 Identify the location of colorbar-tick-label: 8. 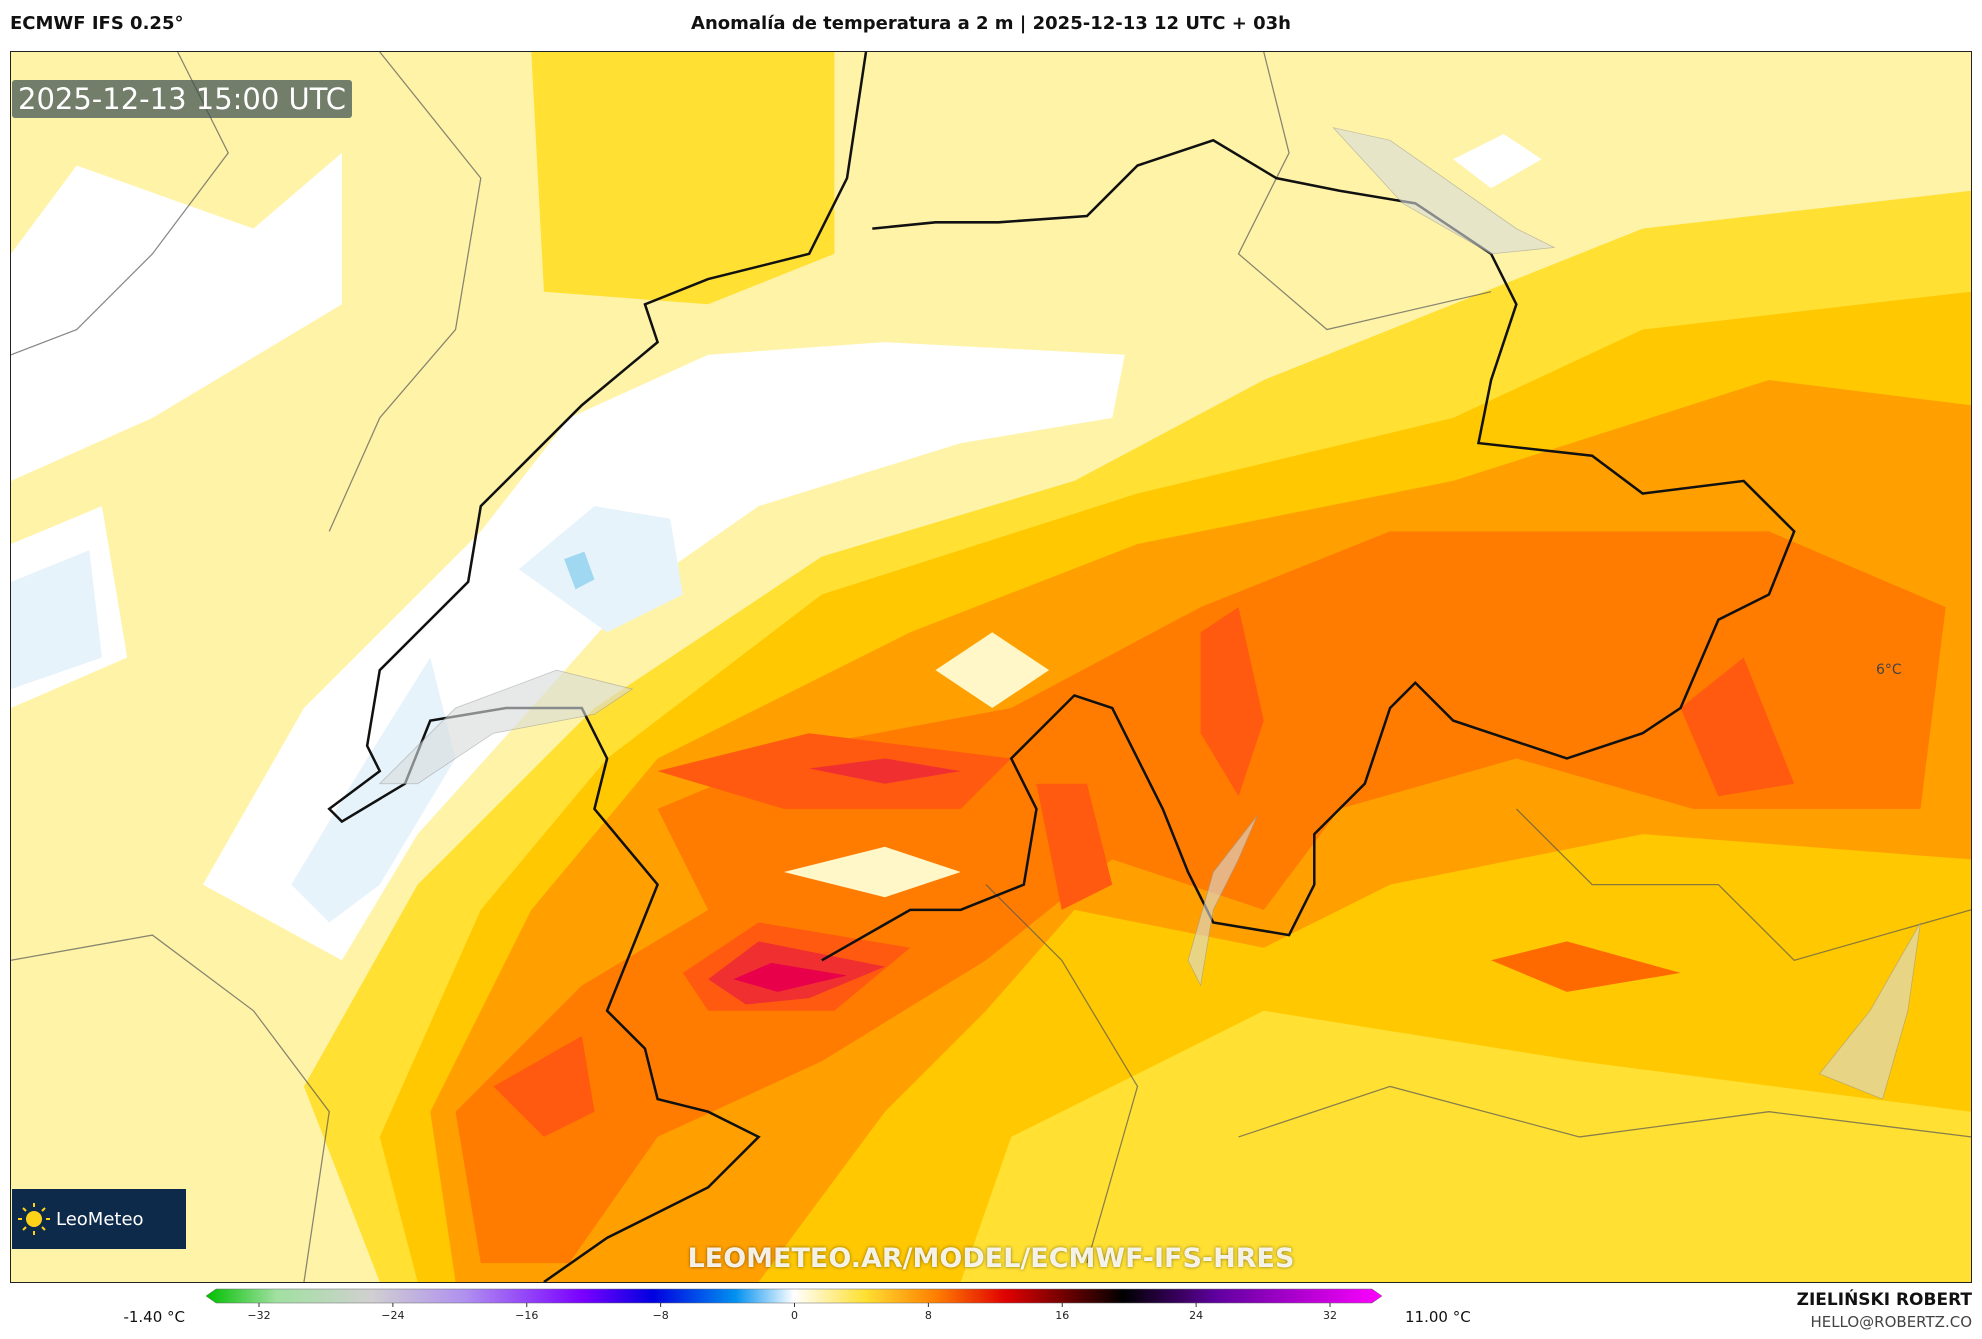
(928, 1315).